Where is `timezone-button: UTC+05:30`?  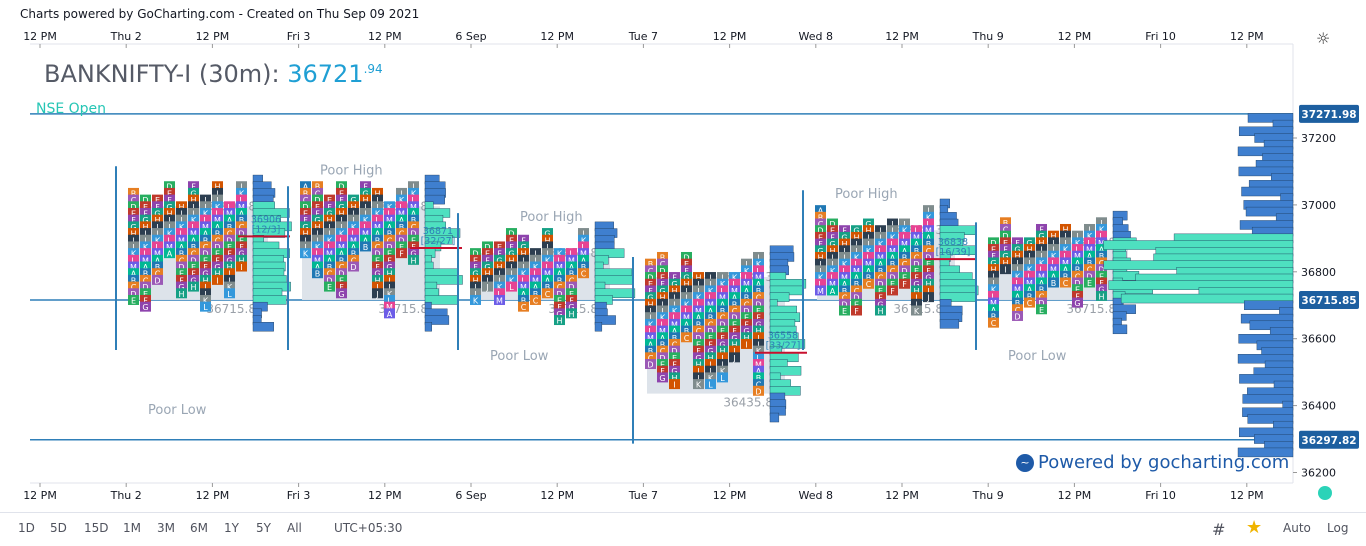
timezone-button: UTC+05:30 is located at coordinates (368, 528).